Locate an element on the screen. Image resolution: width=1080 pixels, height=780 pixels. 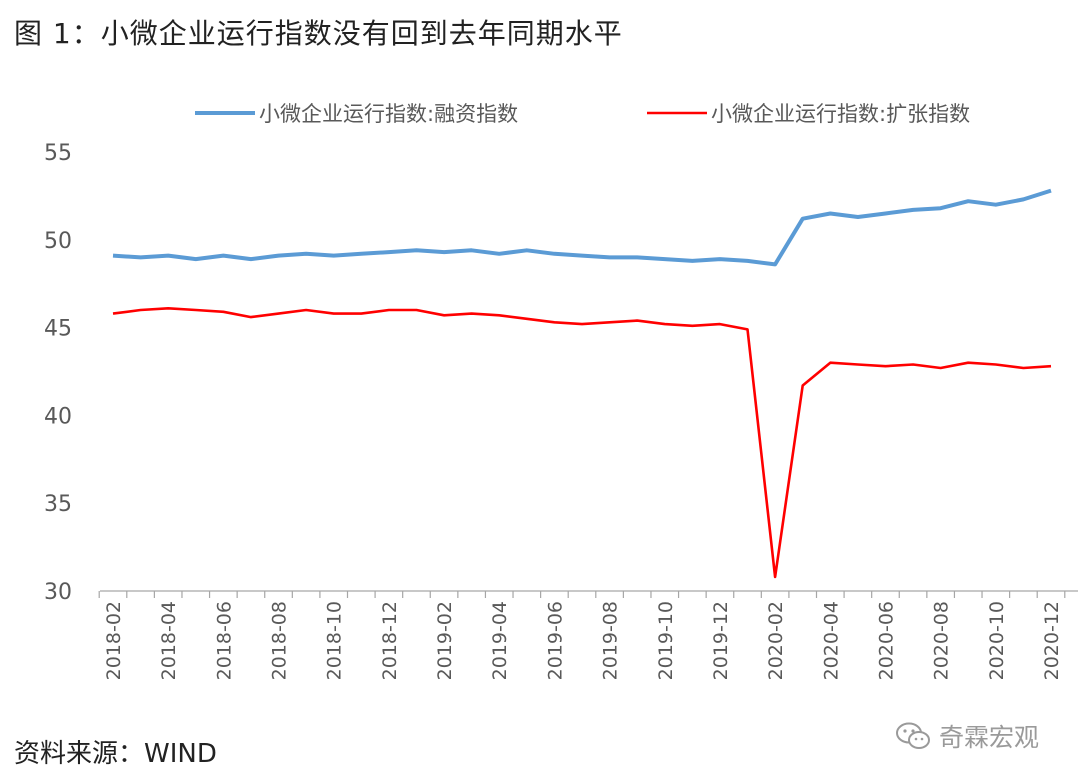
wechat-icon is located at coordinates (913, 735).